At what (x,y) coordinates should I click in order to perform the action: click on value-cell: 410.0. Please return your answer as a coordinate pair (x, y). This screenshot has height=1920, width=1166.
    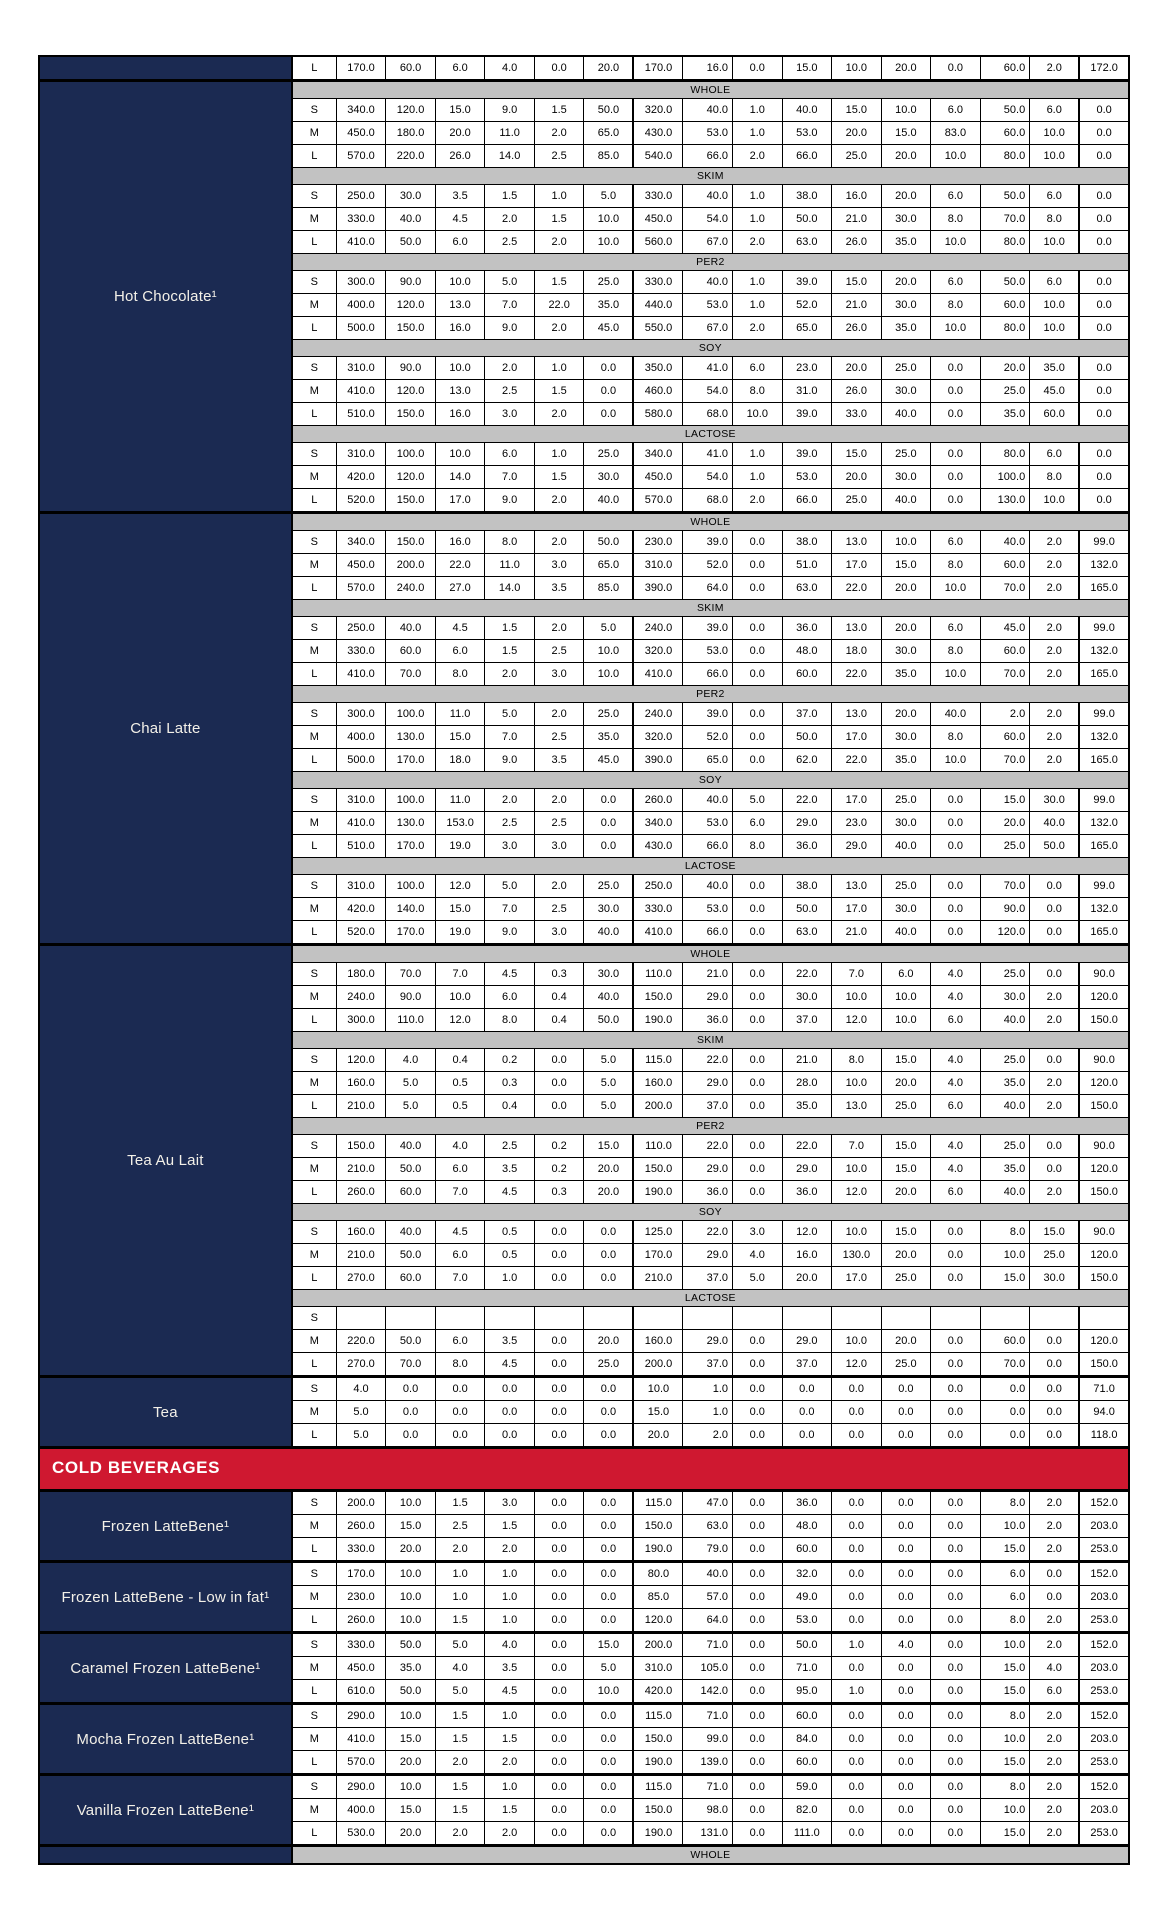
    Looking at the image, I should click on (658, 674).